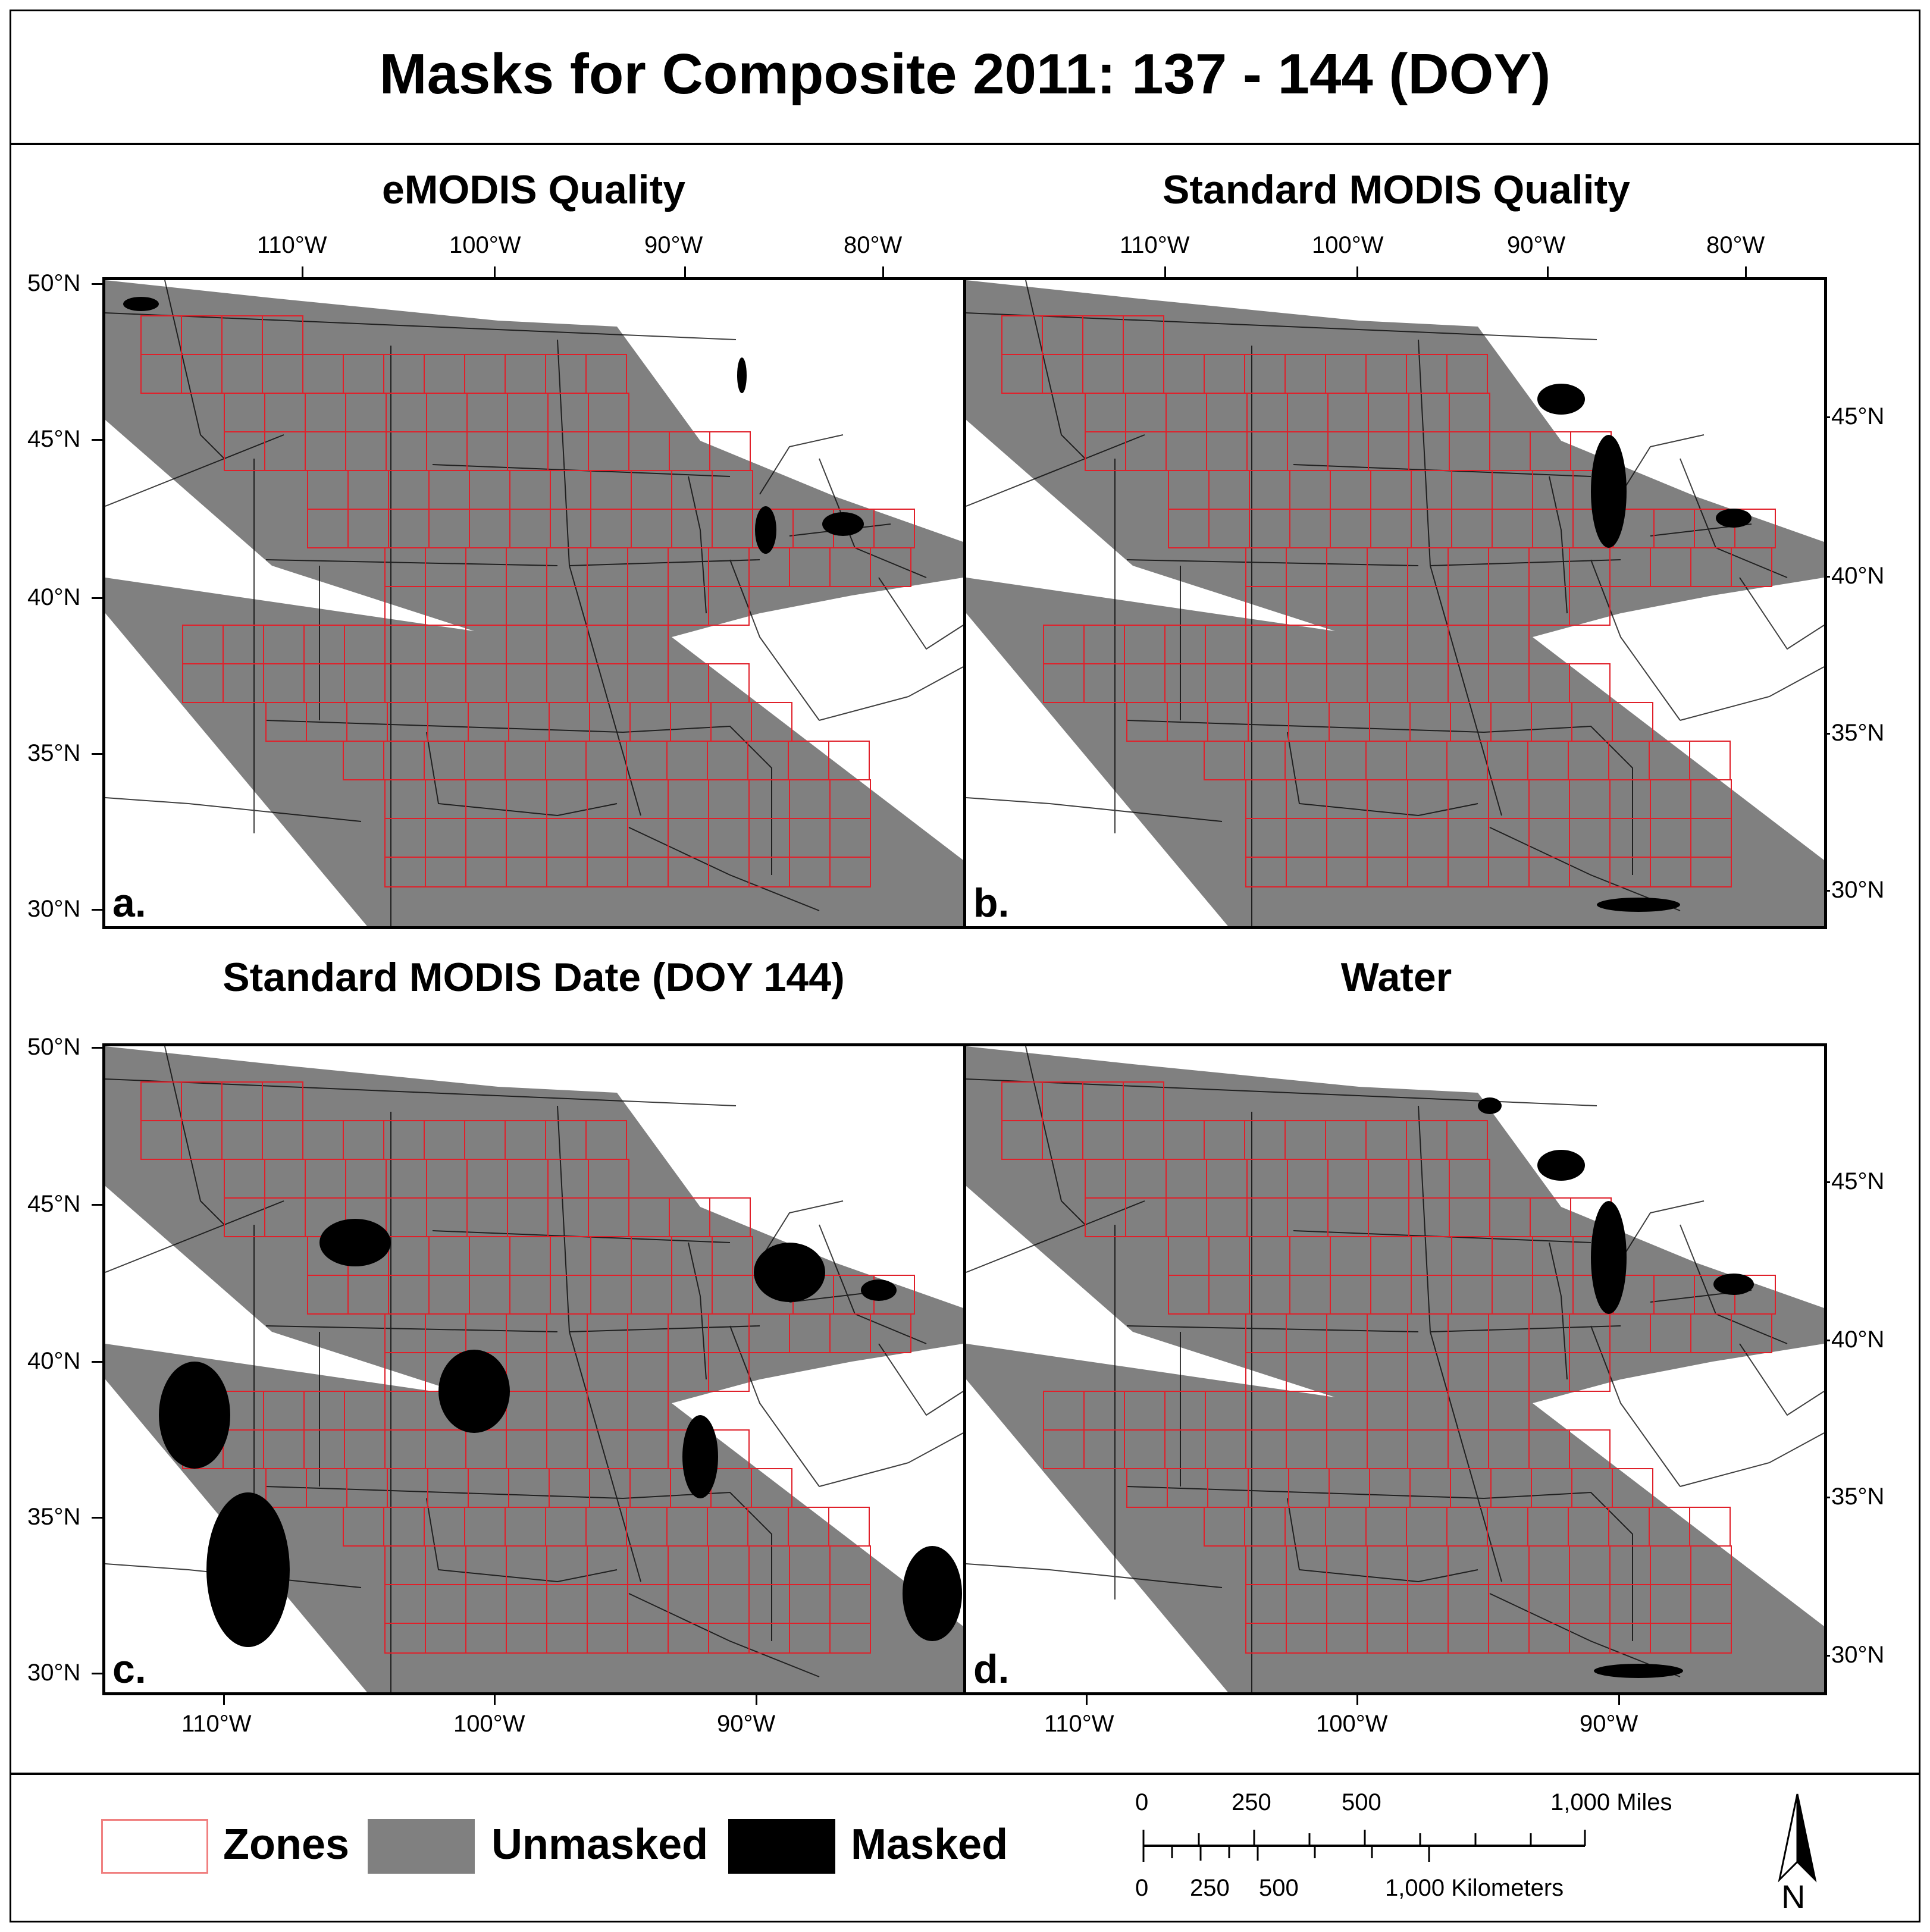 The height and width of the screenshot is (1932, 1930). I want to click on scale-mi-1000: 1,000 Miles, so click(1611, 1802).